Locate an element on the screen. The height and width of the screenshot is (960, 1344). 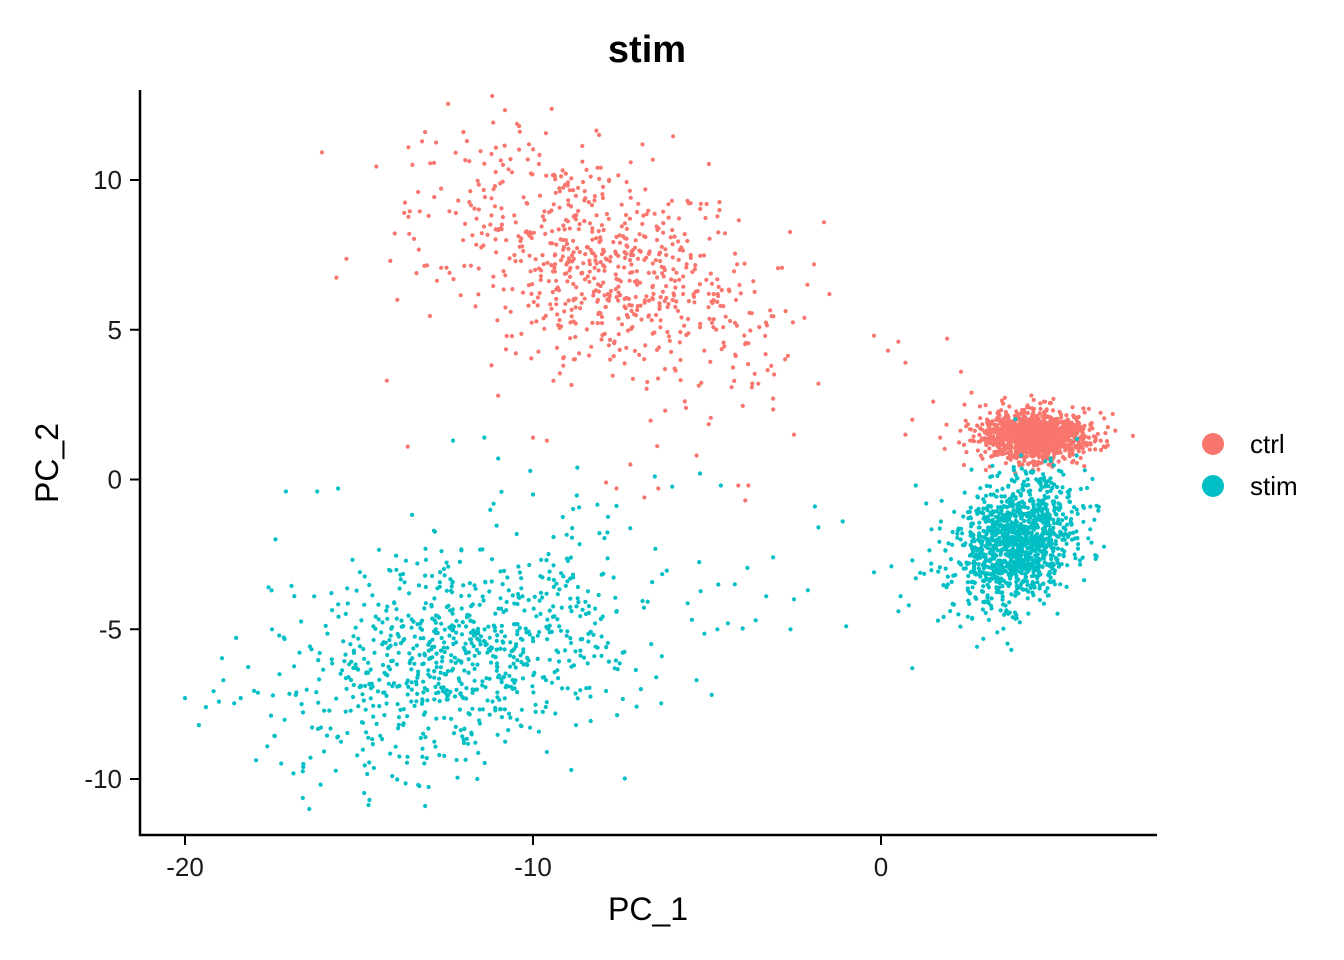
chart-title: stim is located at coordinates (647, 50).